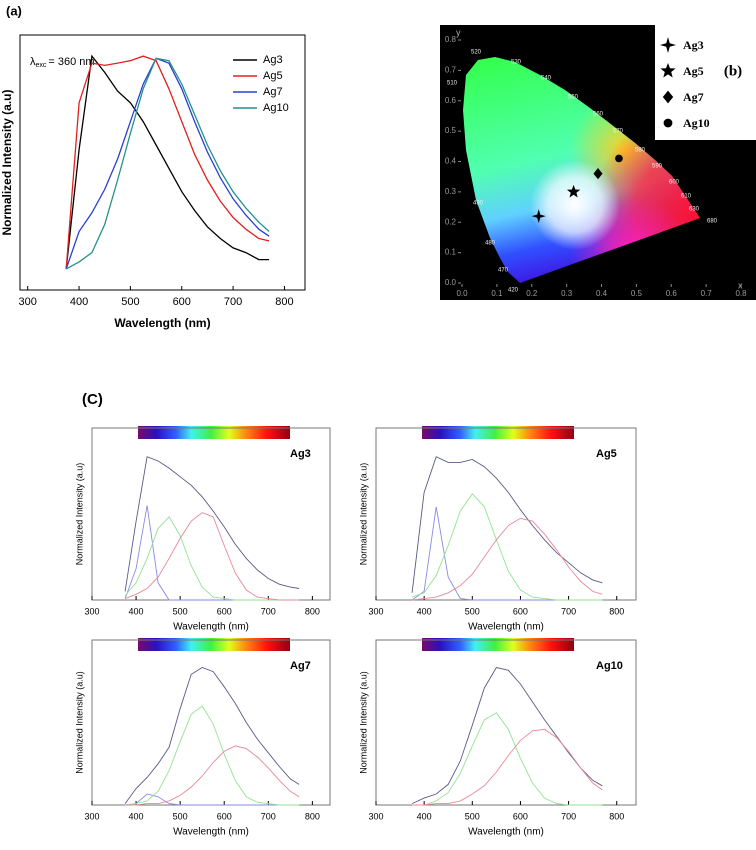  Describe the element at coordinates (618, 132) in the screenshot. I see `locus-label: 570` at that location.